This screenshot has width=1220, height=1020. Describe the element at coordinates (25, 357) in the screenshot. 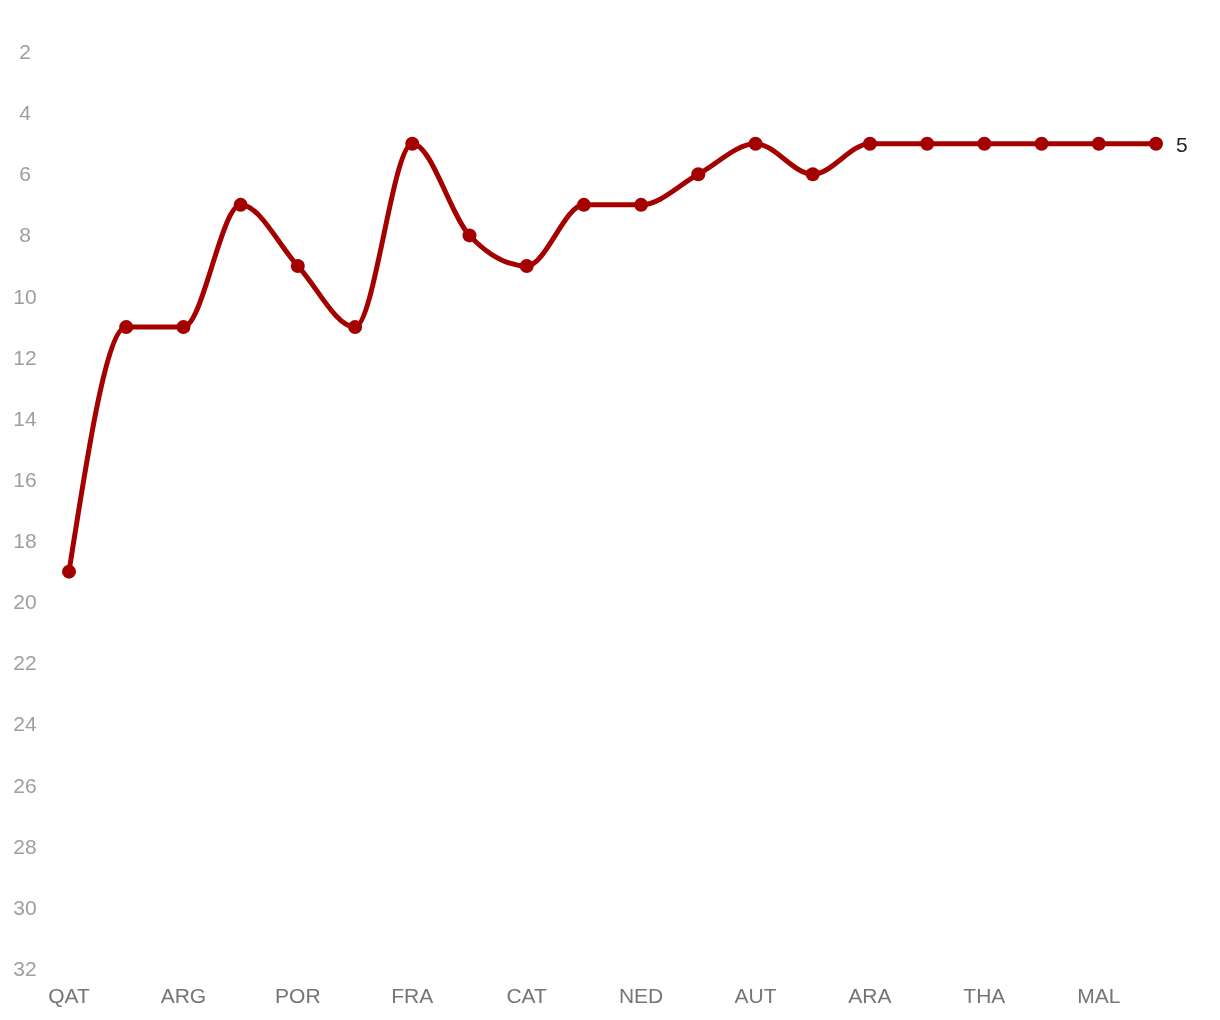

I see `y-tick-label: 12` at that location.